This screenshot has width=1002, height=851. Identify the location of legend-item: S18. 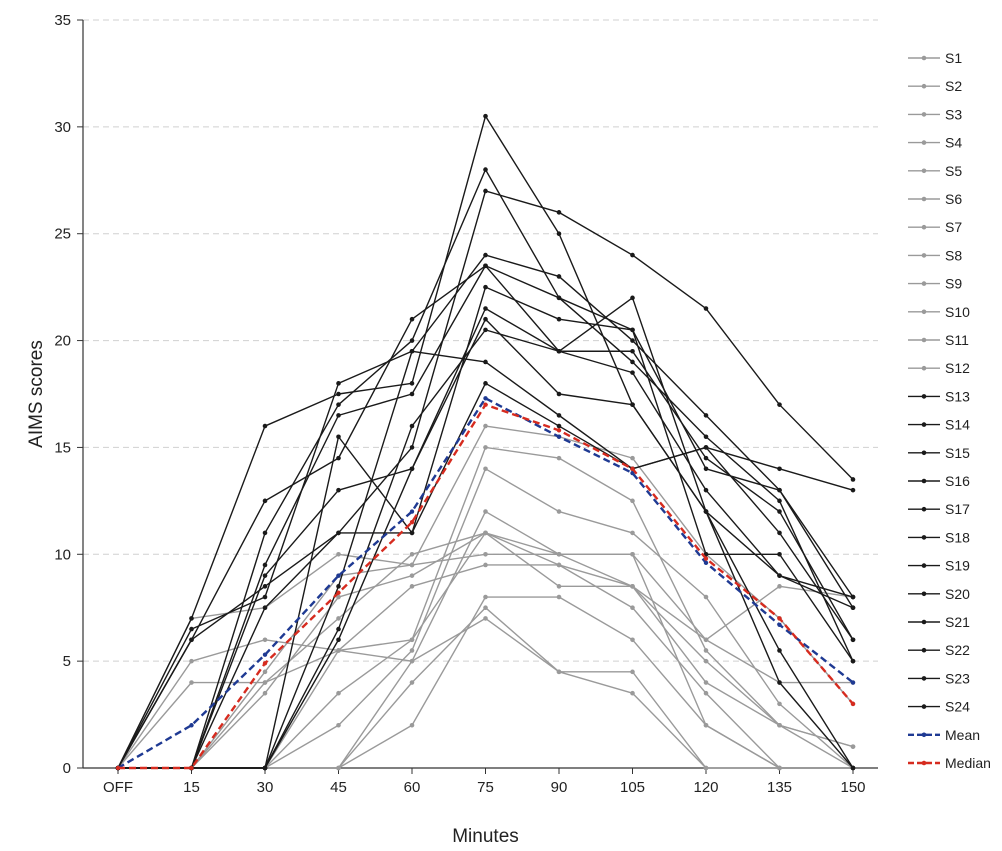
(939, 537).